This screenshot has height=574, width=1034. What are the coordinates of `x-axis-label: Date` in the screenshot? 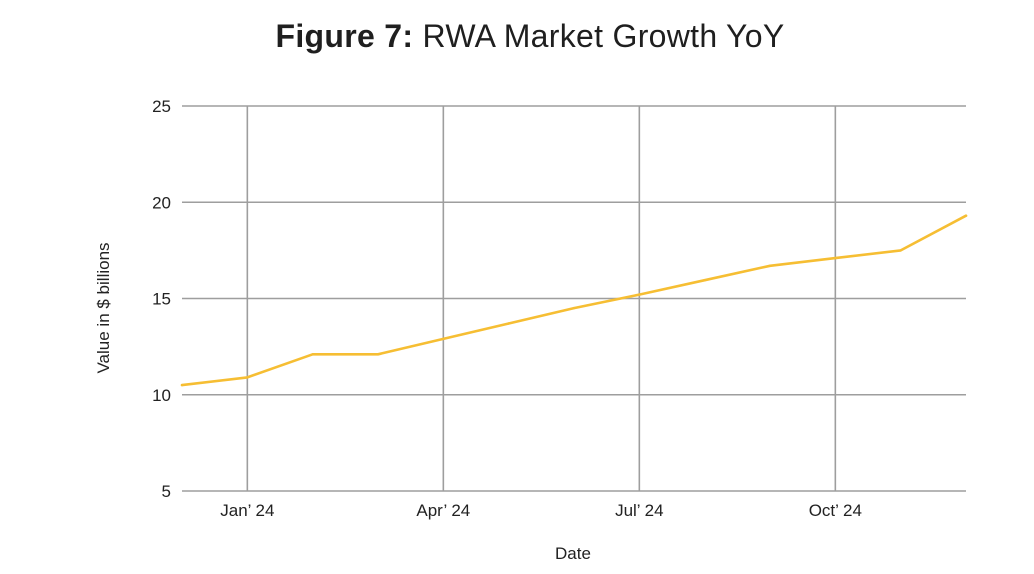 It's located at (573, 553).